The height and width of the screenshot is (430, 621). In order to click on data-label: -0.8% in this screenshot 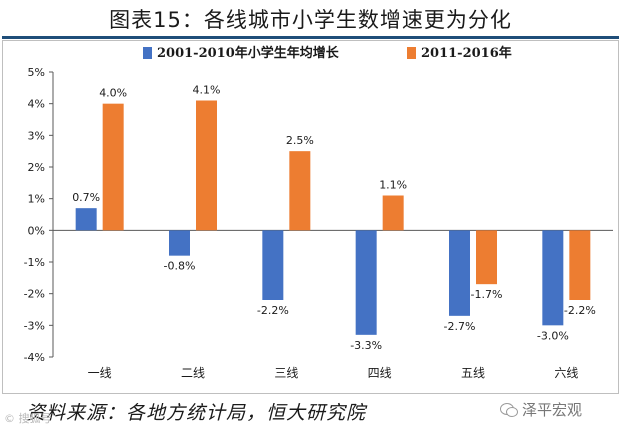, I will do `click(180, 266)`.